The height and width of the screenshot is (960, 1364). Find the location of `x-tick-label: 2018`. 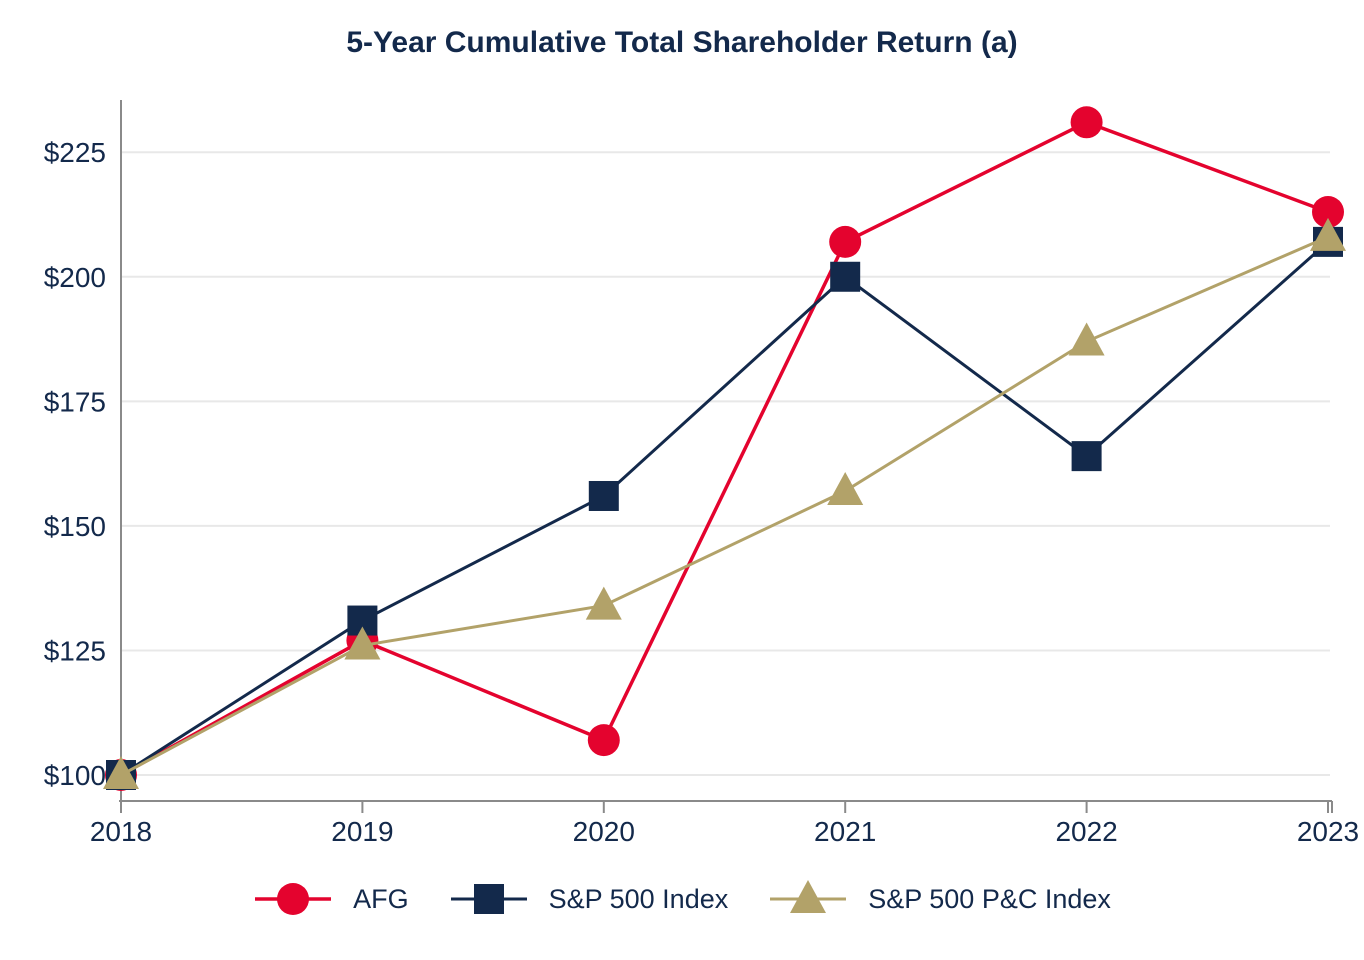

x-tick-label: 2018 is located at coordinates (121, 831).